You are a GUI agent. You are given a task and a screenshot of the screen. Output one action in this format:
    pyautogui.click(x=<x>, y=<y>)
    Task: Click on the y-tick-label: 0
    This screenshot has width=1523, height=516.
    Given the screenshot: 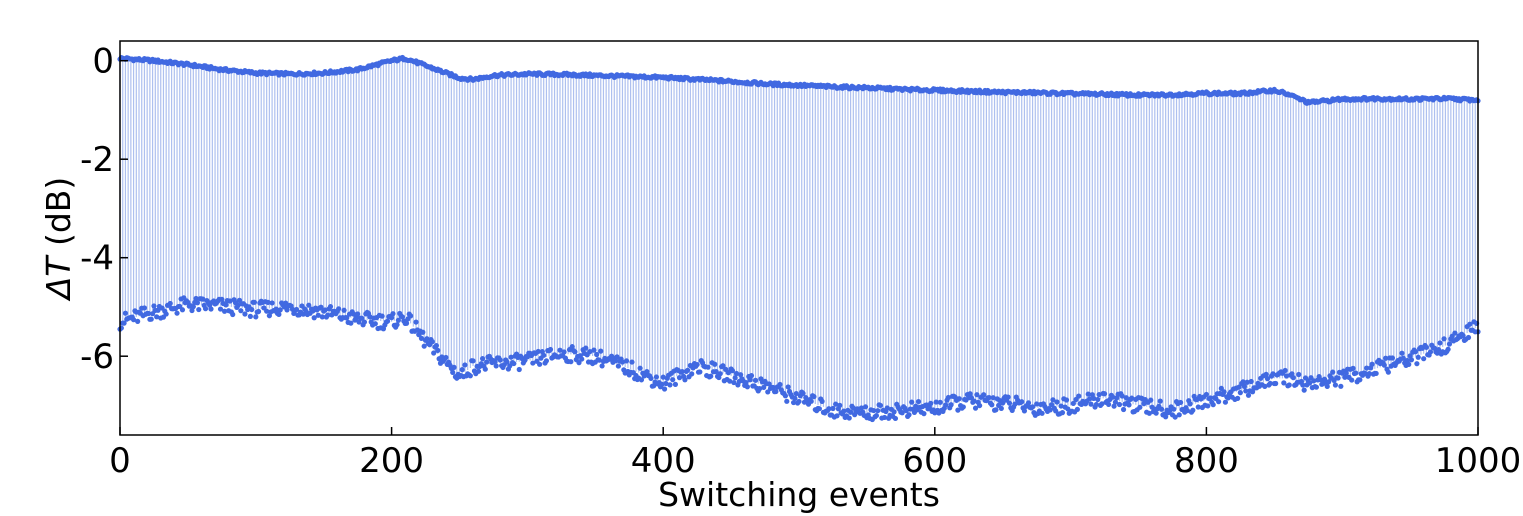 What is the action you would take?
    pyautogui.click(x=103, y=62)
    